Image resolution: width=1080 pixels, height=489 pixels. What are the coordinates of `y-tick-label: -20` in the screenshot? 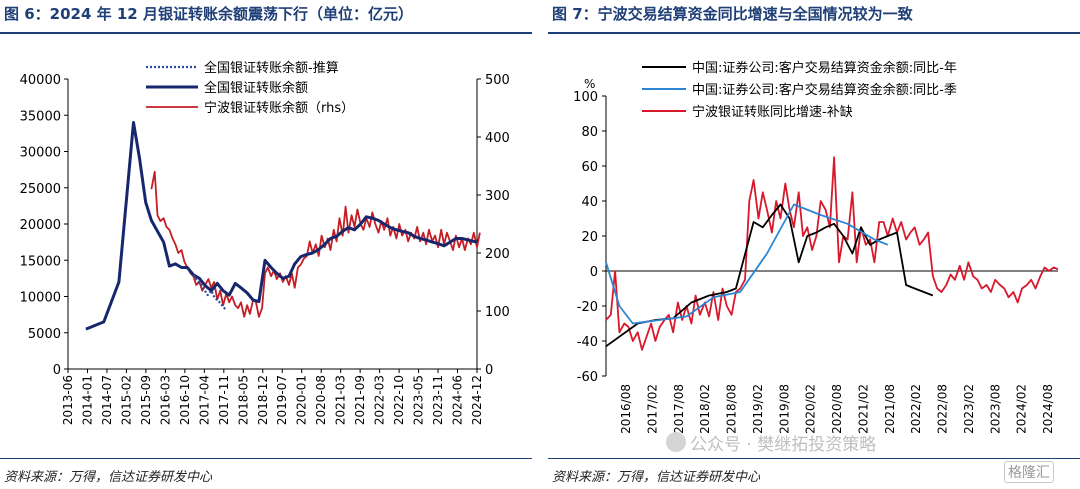 It's located at (587, 307).